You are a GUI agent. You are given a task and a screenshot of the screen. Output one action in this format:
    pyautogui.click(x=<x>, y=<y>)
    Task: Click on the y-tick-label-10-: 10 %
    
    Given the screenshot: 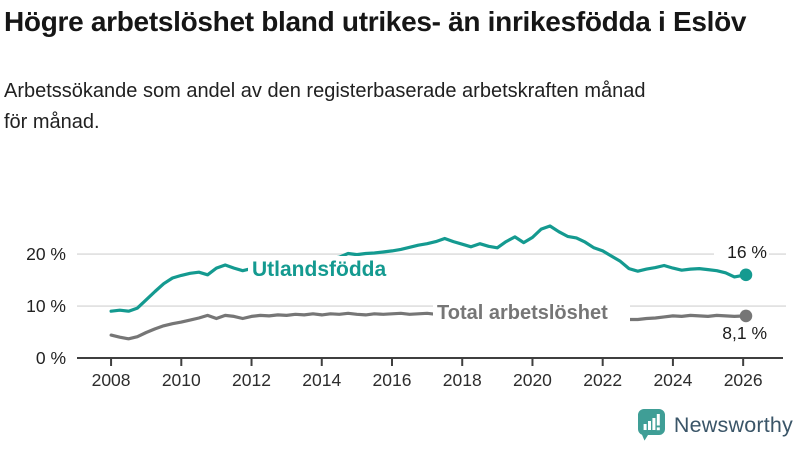 What is the action you would take?
    pyautogui.click(x=46, y=306)
    